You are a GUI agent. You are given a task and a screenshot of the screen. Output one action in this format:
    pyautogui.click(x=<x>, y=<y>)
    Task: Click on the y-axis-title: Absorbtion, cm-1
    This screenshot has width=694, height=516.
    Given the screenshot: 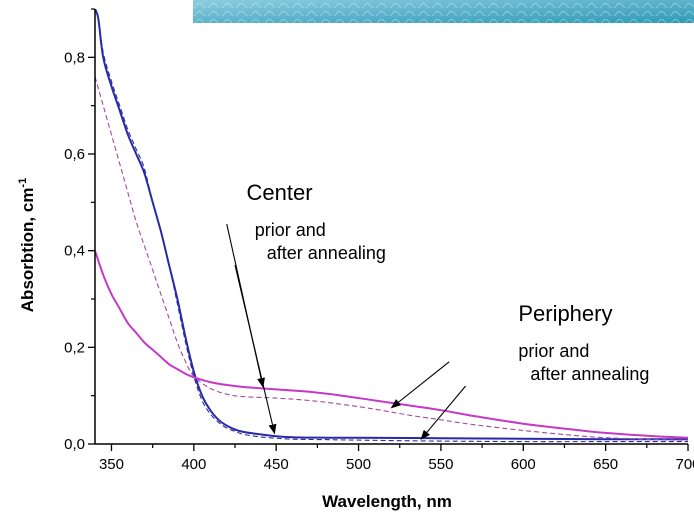 What is the action you would take?
    pyautogui.click(x=27, y=245)
    